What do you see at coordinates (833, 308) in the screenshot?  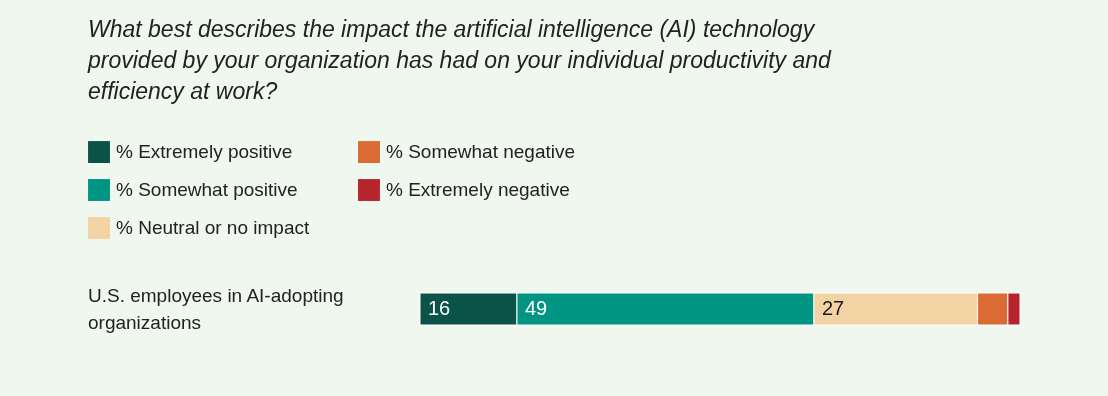 I see `data-label: 27` at bounding box center [833, 308].